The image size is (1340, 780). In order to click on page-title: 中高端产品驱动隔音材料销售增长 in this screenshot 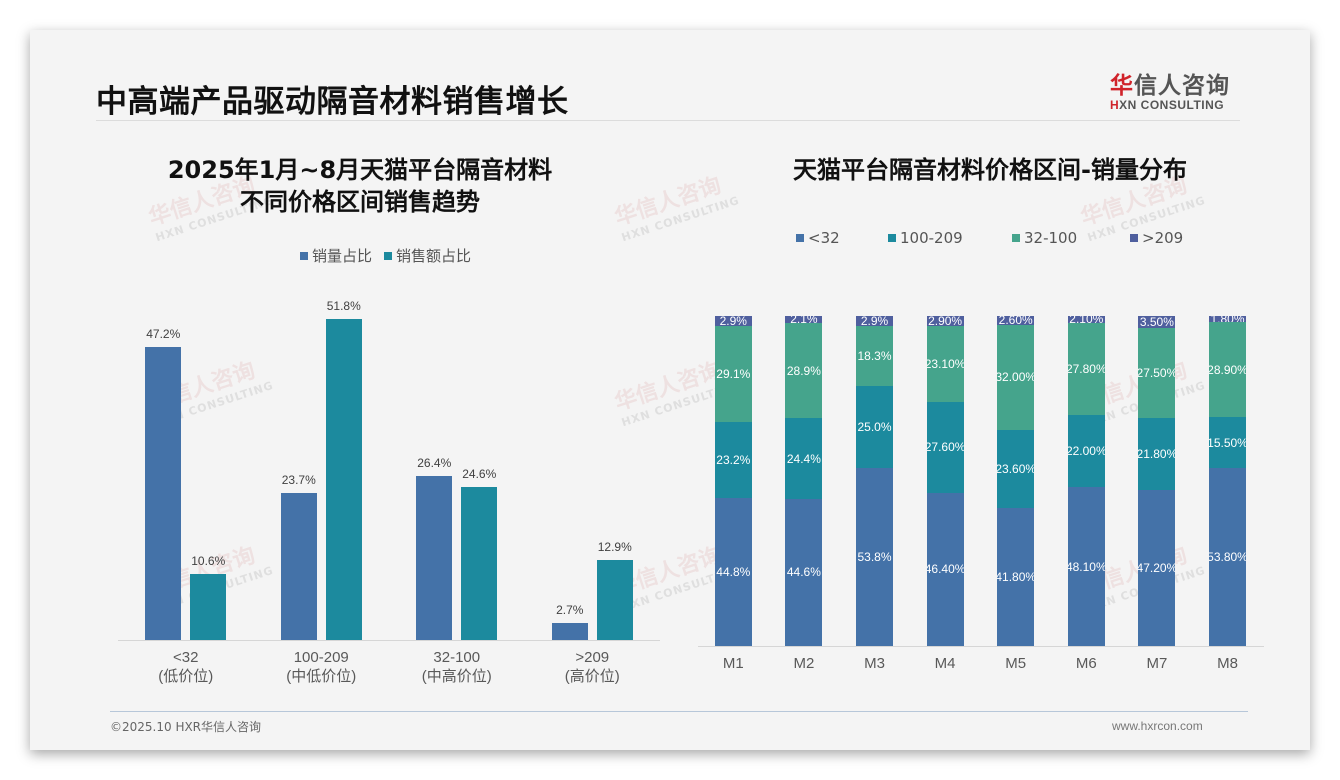, I will do `click(332, 102)`.